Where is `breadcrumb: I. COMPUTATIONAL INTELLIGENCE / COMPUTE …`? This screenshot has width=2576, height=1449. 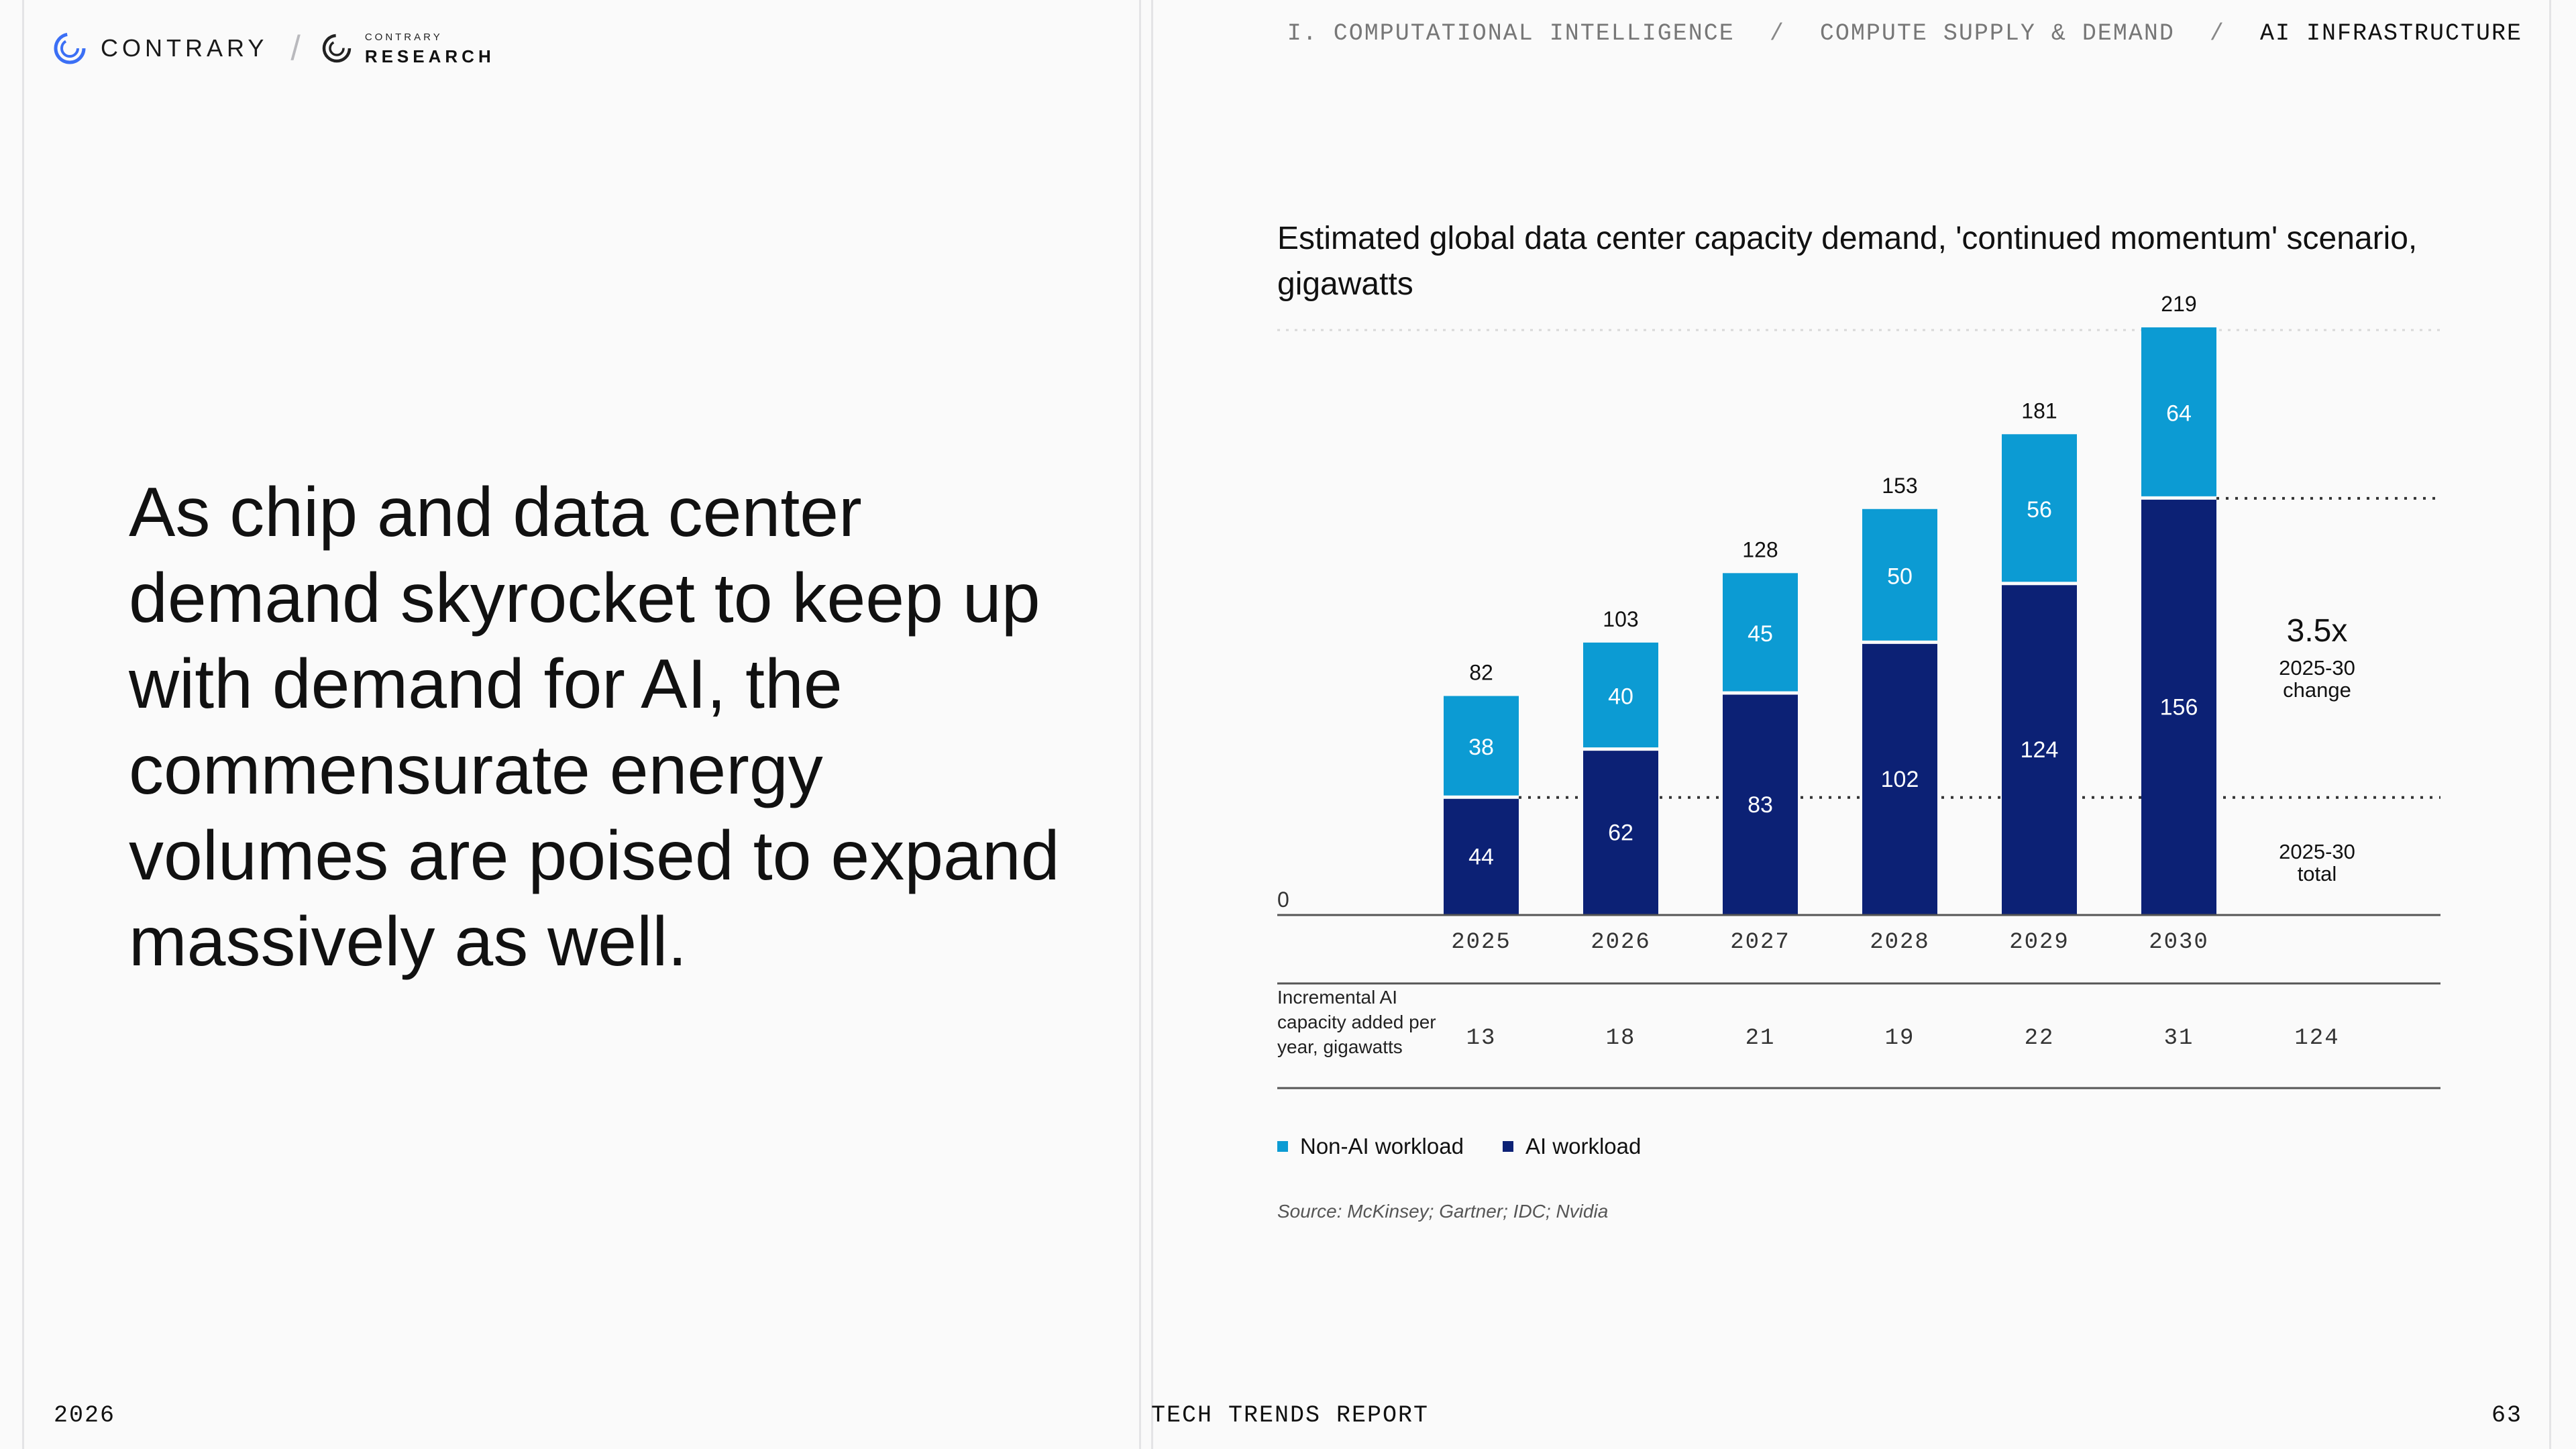
breadcrumb: I. COMPUTATIONAL INTELLIGENCE / COMPUTE … is located at coordinates (1904, 33).